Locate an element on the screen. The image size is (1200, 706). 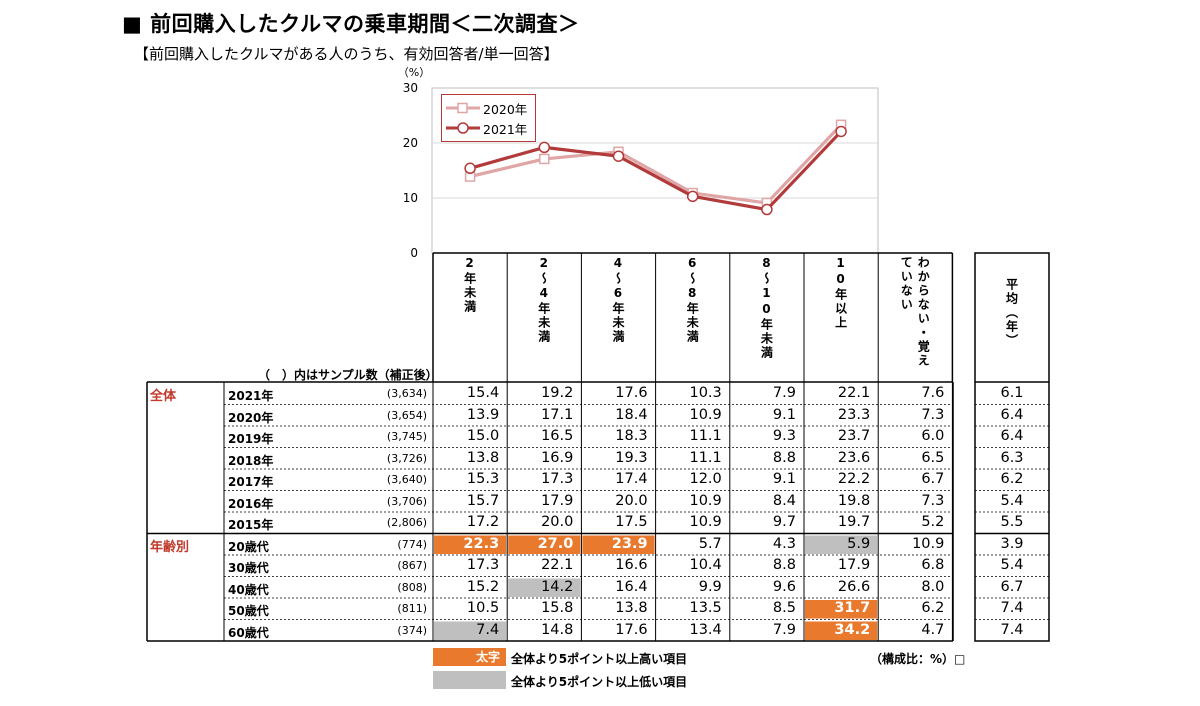
chart-legend: 2020年 2021年 is located at coordinates (488, 118).